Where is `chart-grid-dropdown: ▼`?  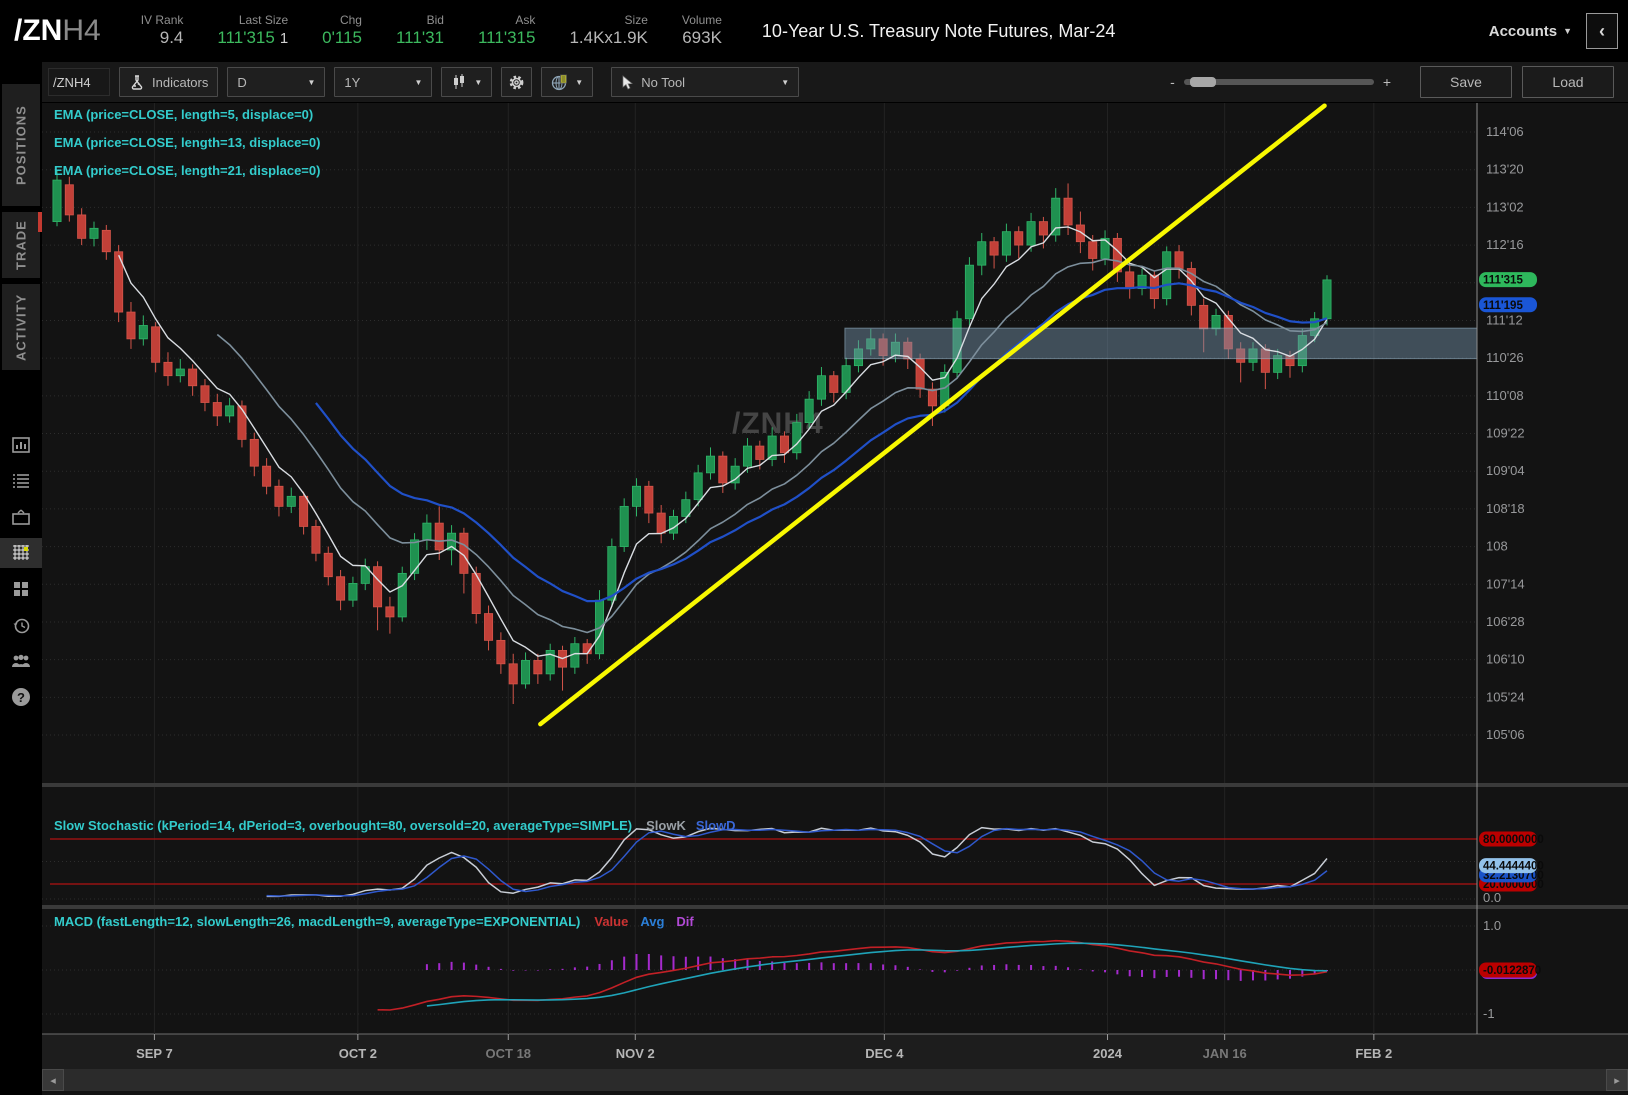
chart-grid-dropdown: ▼ is located at coordinates (567, 82).